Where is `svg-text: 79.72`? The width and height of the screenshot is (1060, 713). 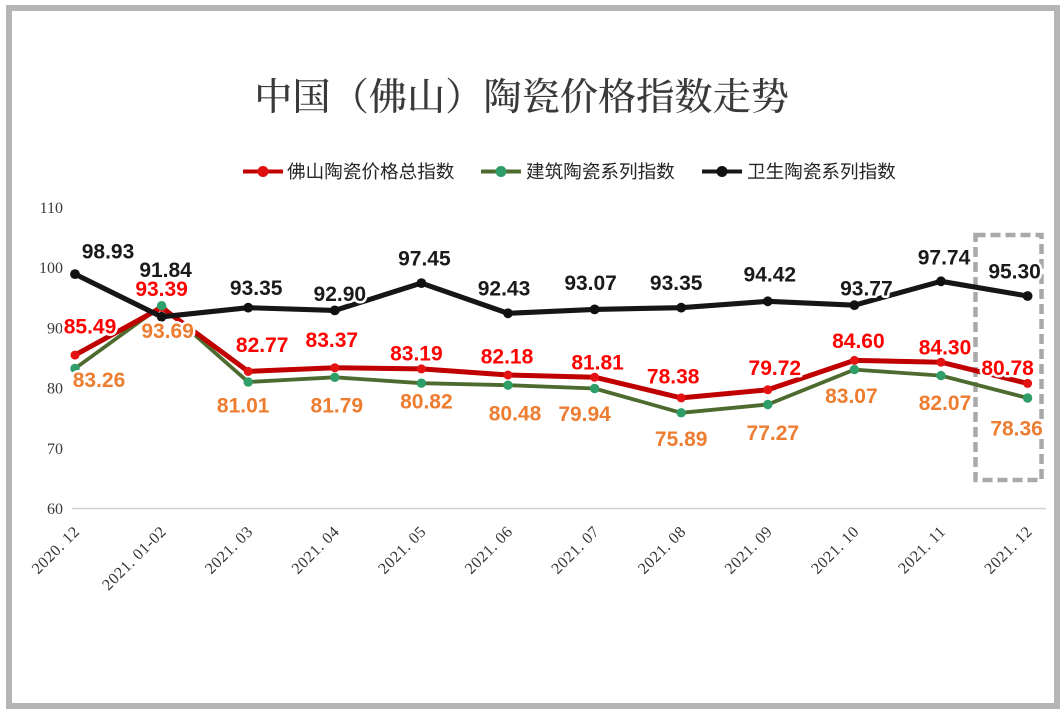 svg-text: 79.72 is located at coordinates (775, 368).